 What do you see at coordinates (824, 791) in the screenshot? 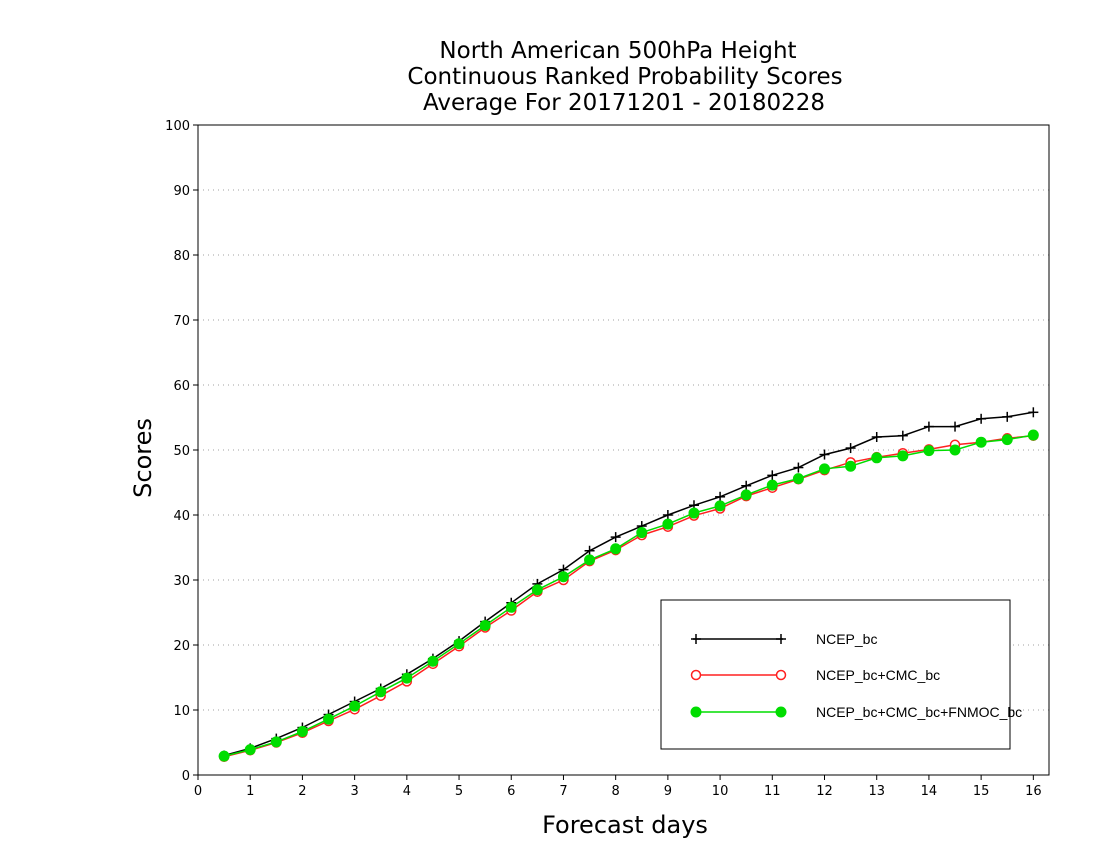
I see `x-tick-label-12: 12` at bounding box center [824, 791].